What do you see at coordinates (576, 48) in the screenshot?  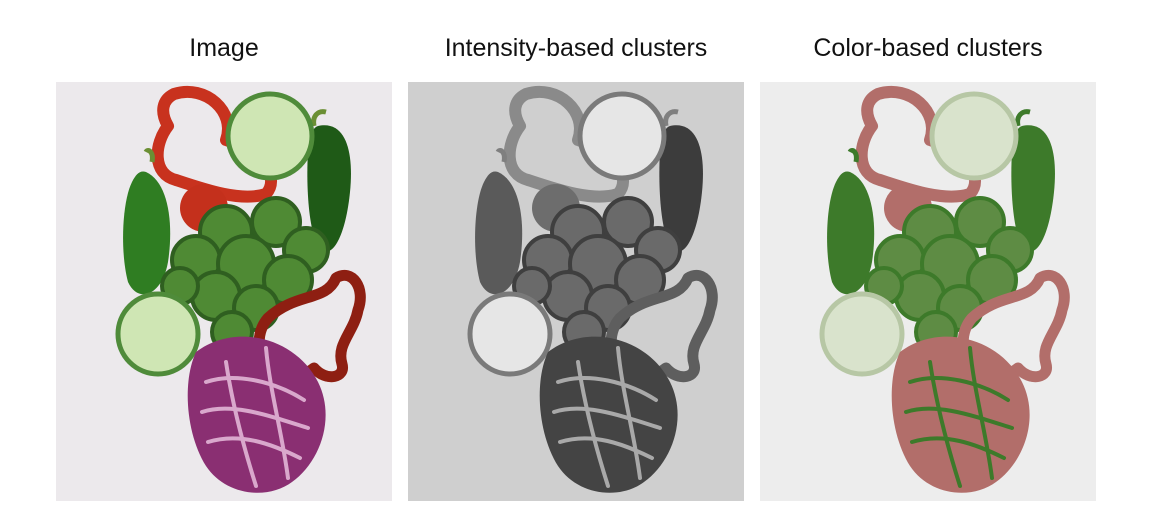 I see `panel-title: Intensity-based clusters` at bounding box center [576, 48].